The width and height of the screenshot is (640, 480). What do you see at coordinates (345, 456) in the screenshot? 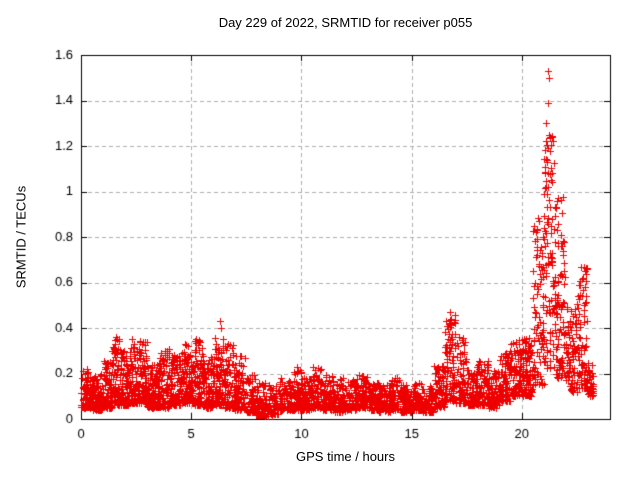
I see `x-axis-label: GPS time / hours` at bounding box center [345, 456].